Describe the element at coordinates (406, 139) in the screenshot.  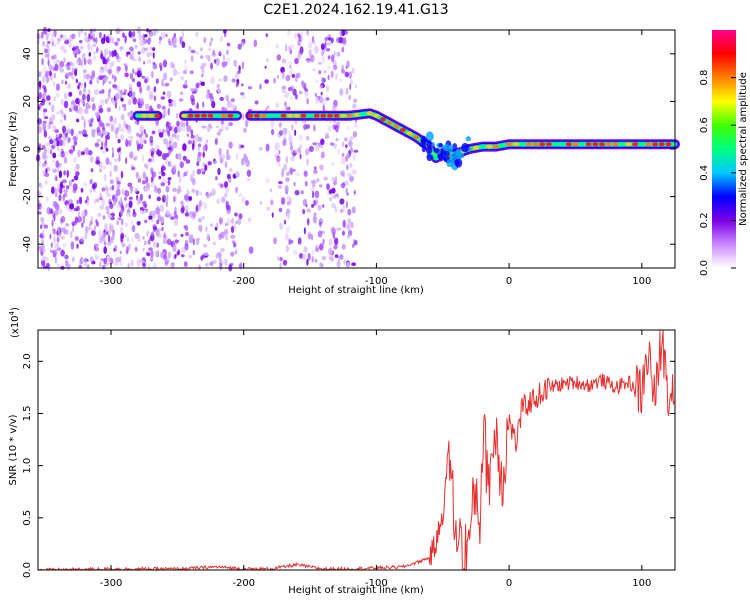
I see `spectrogram-ridge` at that location.